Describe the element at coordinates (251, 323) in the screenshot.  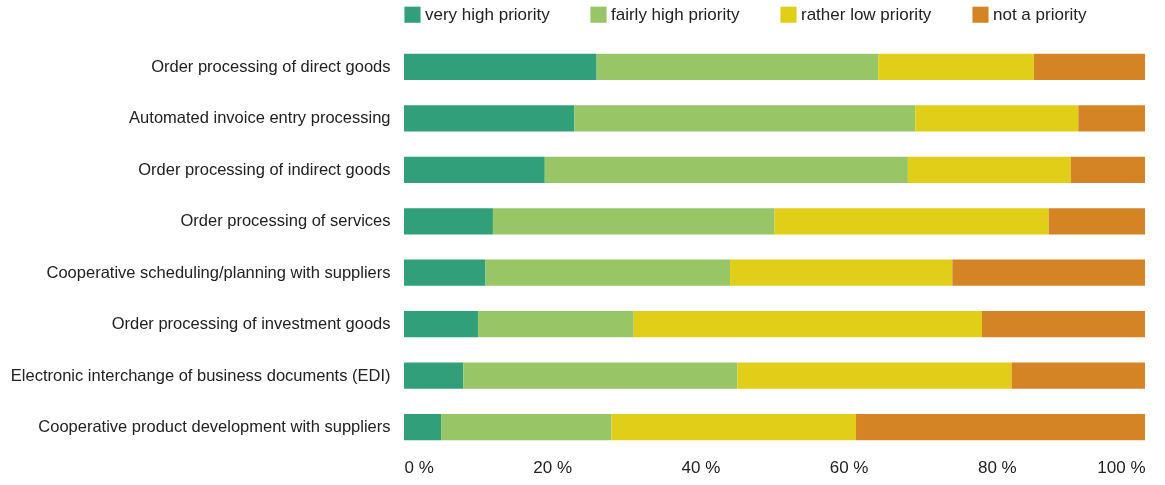
I see `y-tick-label: Order processing of investment goods` at that location.